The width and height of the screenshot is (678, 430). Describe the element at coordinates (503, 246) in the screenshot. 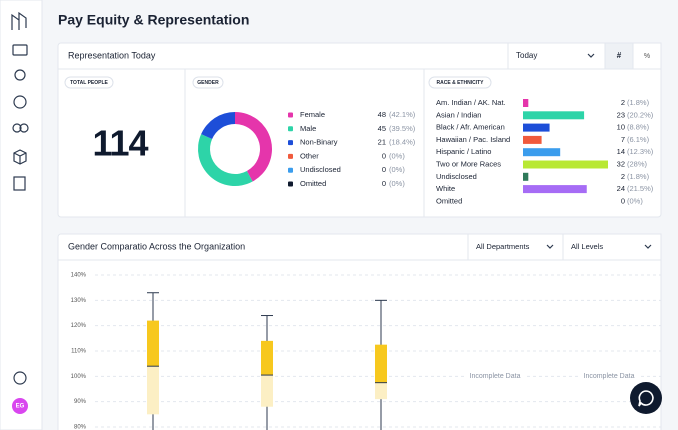

I see `dropdown-label: All Departments` at that location.